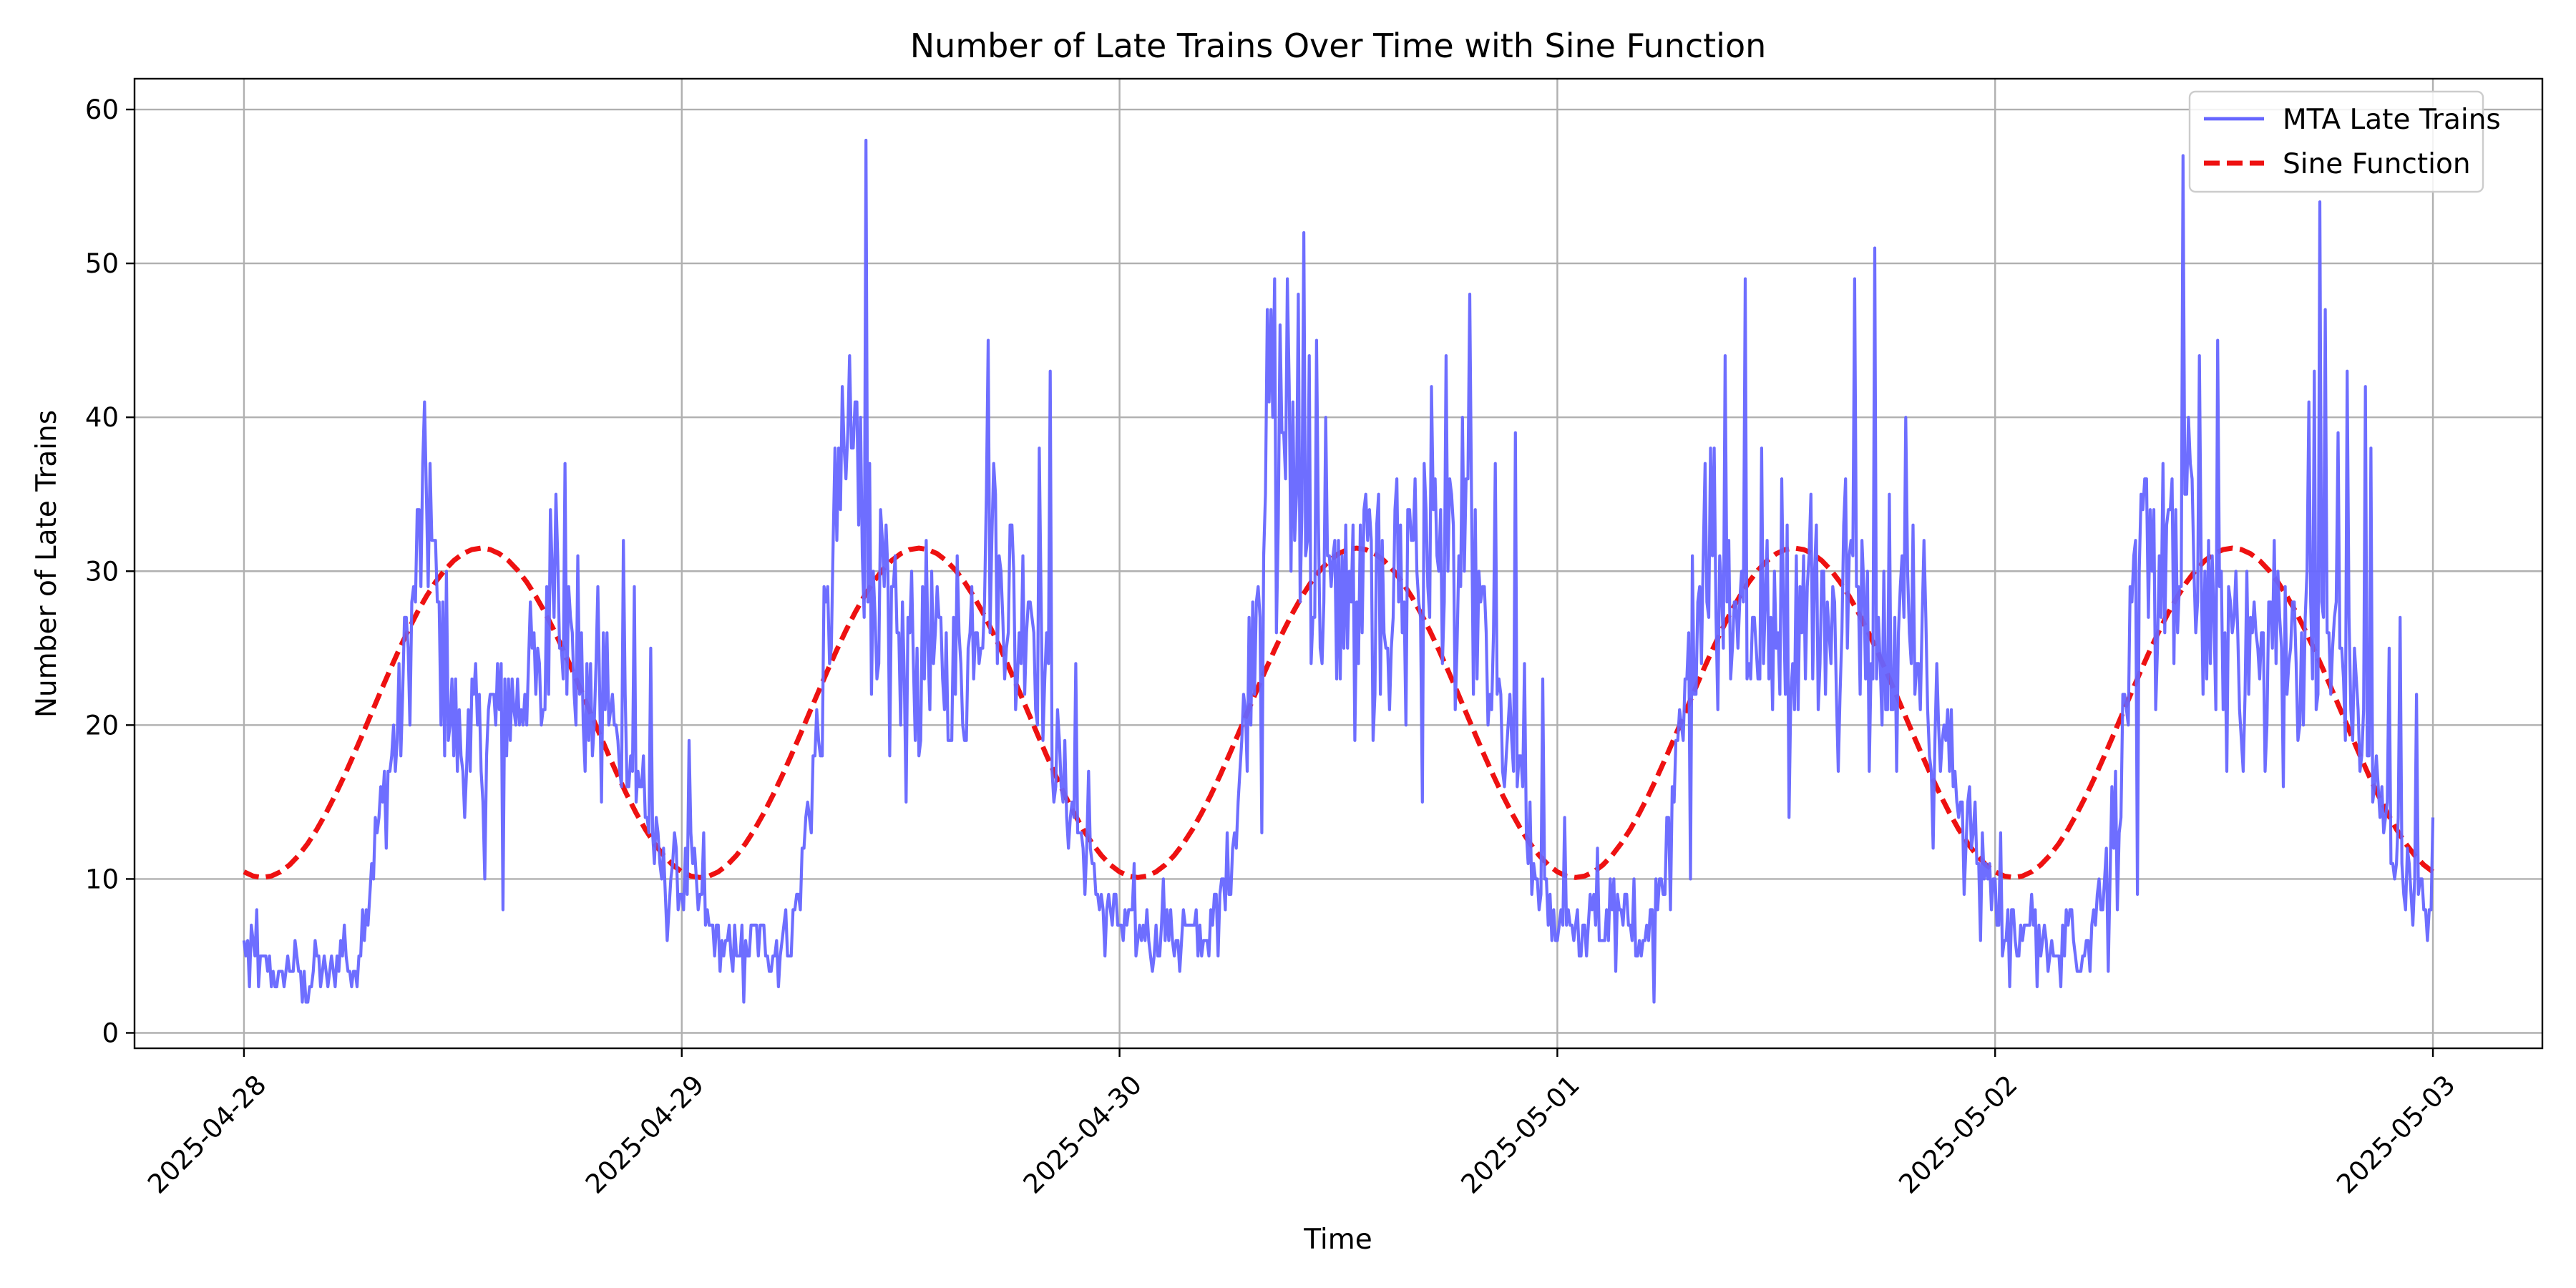  I want to click on y-tick-label: 40, so click(102, 417).